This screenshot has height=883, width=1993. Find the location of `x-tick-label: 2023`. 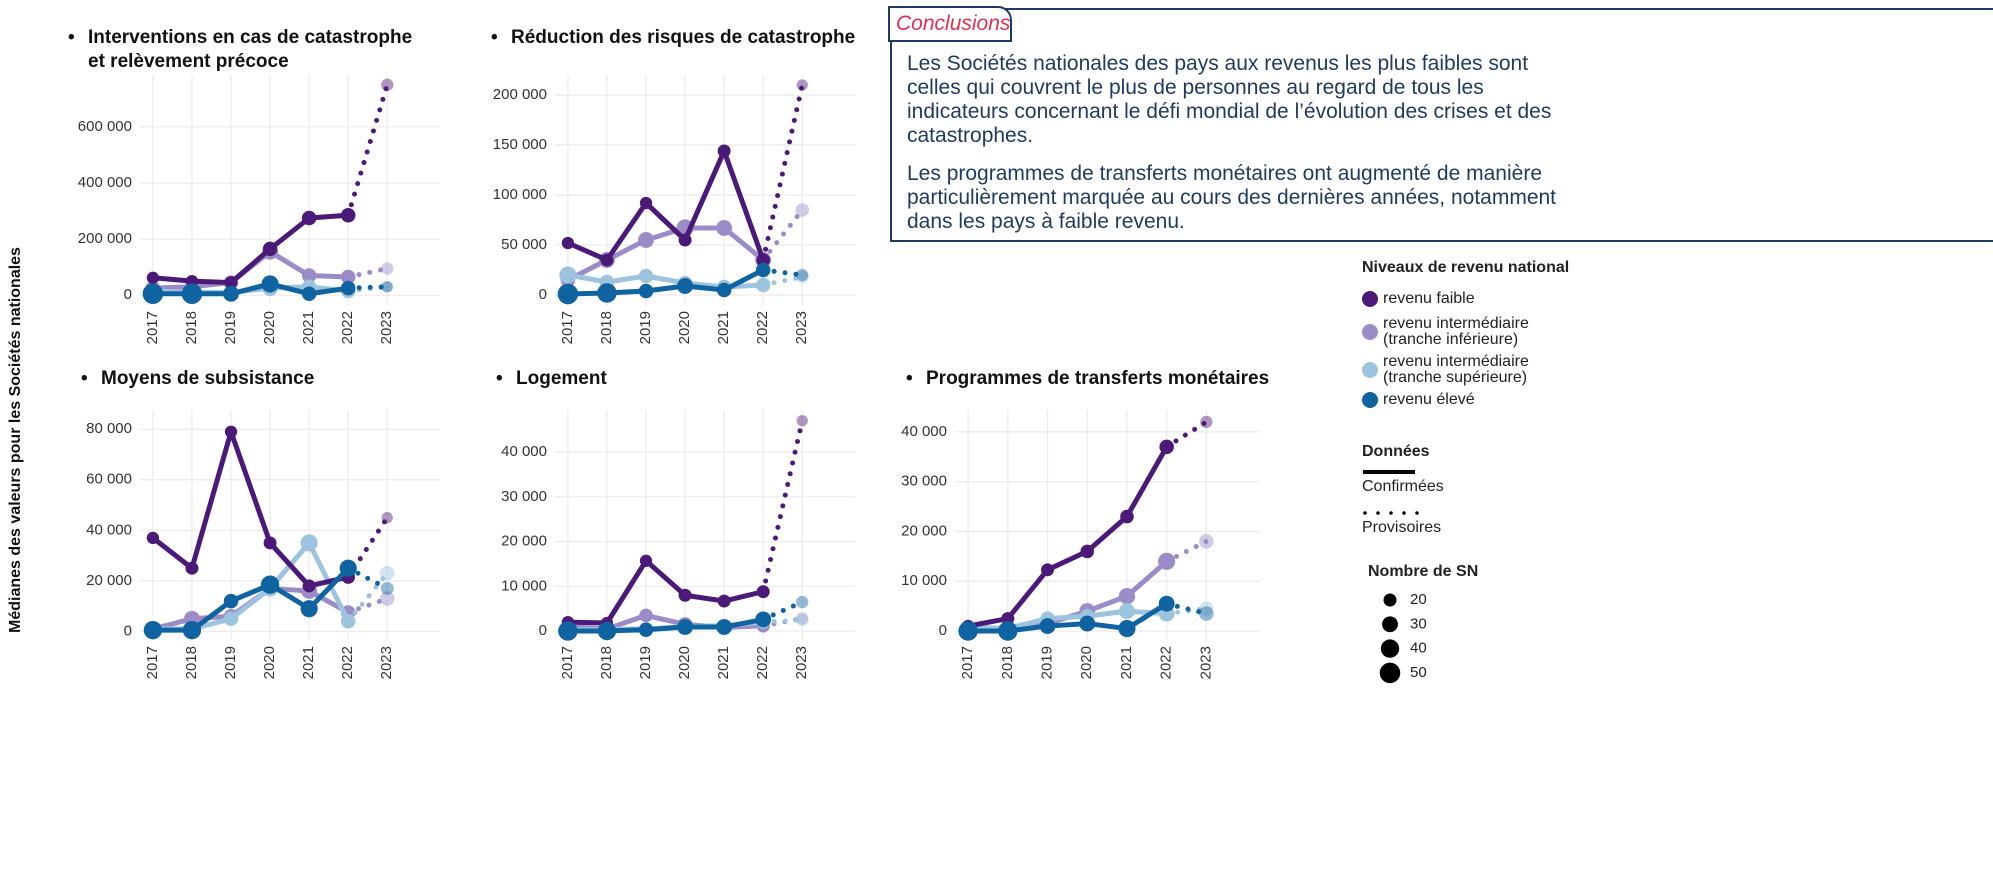

x-tick-label: 2023 is located at coordinates (386, 327).